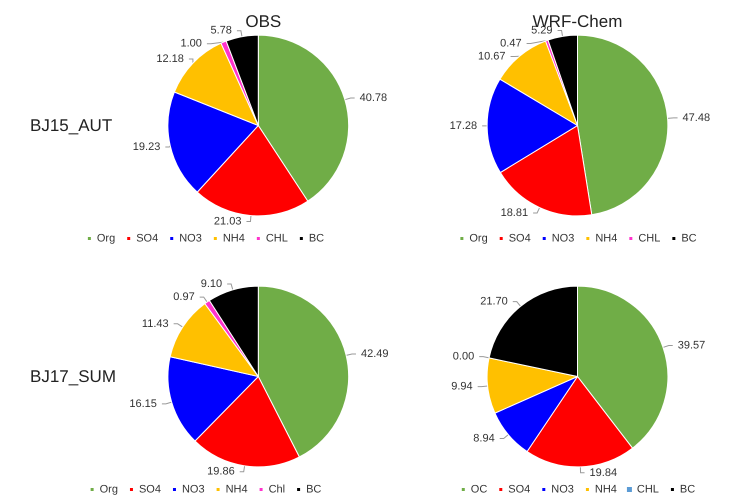 The width and height of the screenshot is (745, 503). What do you see at coordinates (221, 30) in the screenshot?
I see `data-label: 5.78` at bounding box center [221, 30].